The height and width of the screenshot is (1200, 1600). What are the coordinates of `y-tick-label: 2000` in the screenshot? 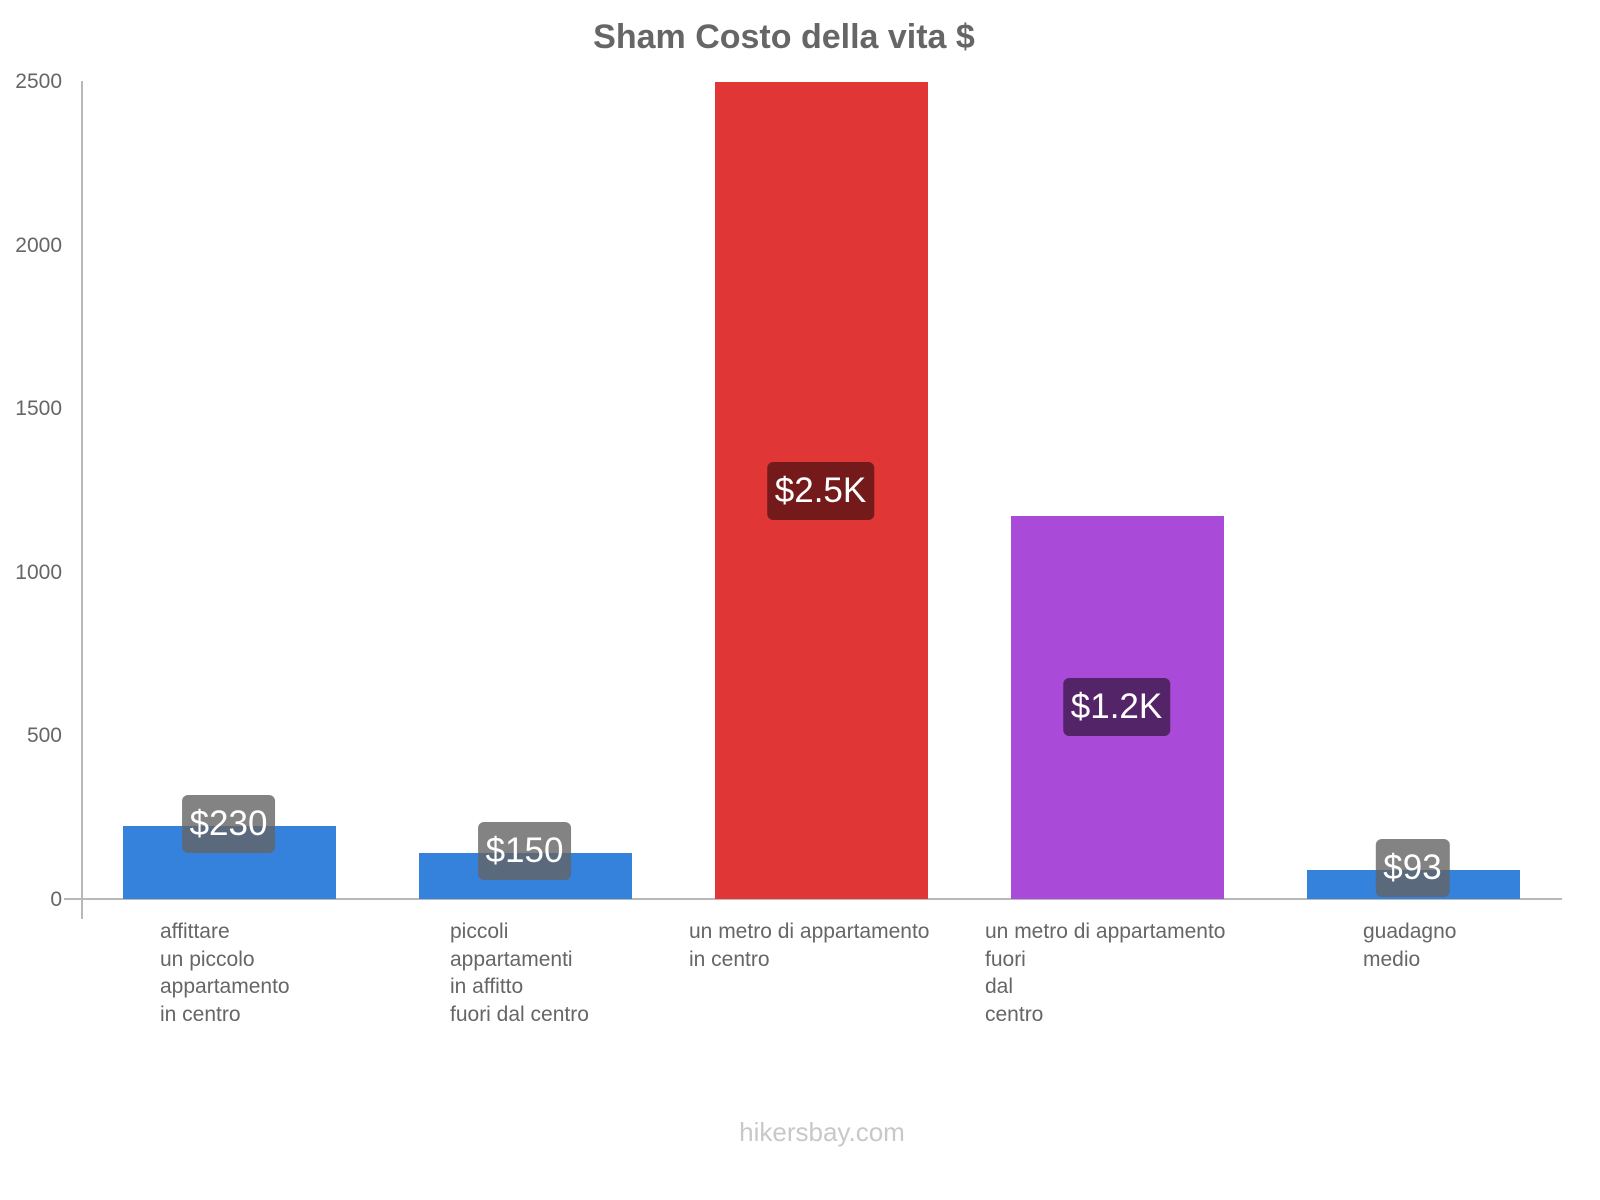 It's located at (38, 245).